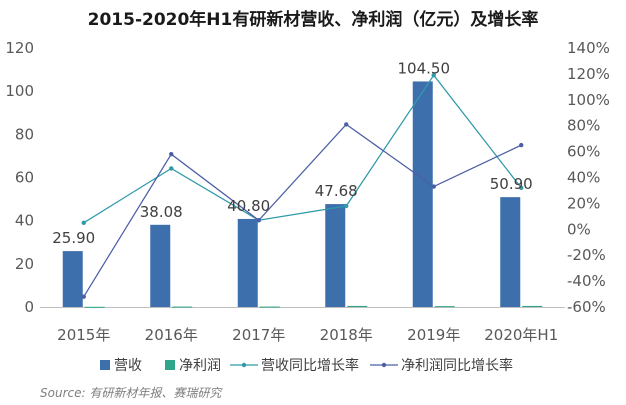 The height and width of the screenshot is (405, 626). I want to click on y-right-tick-label: 120%, so click(588, 74).